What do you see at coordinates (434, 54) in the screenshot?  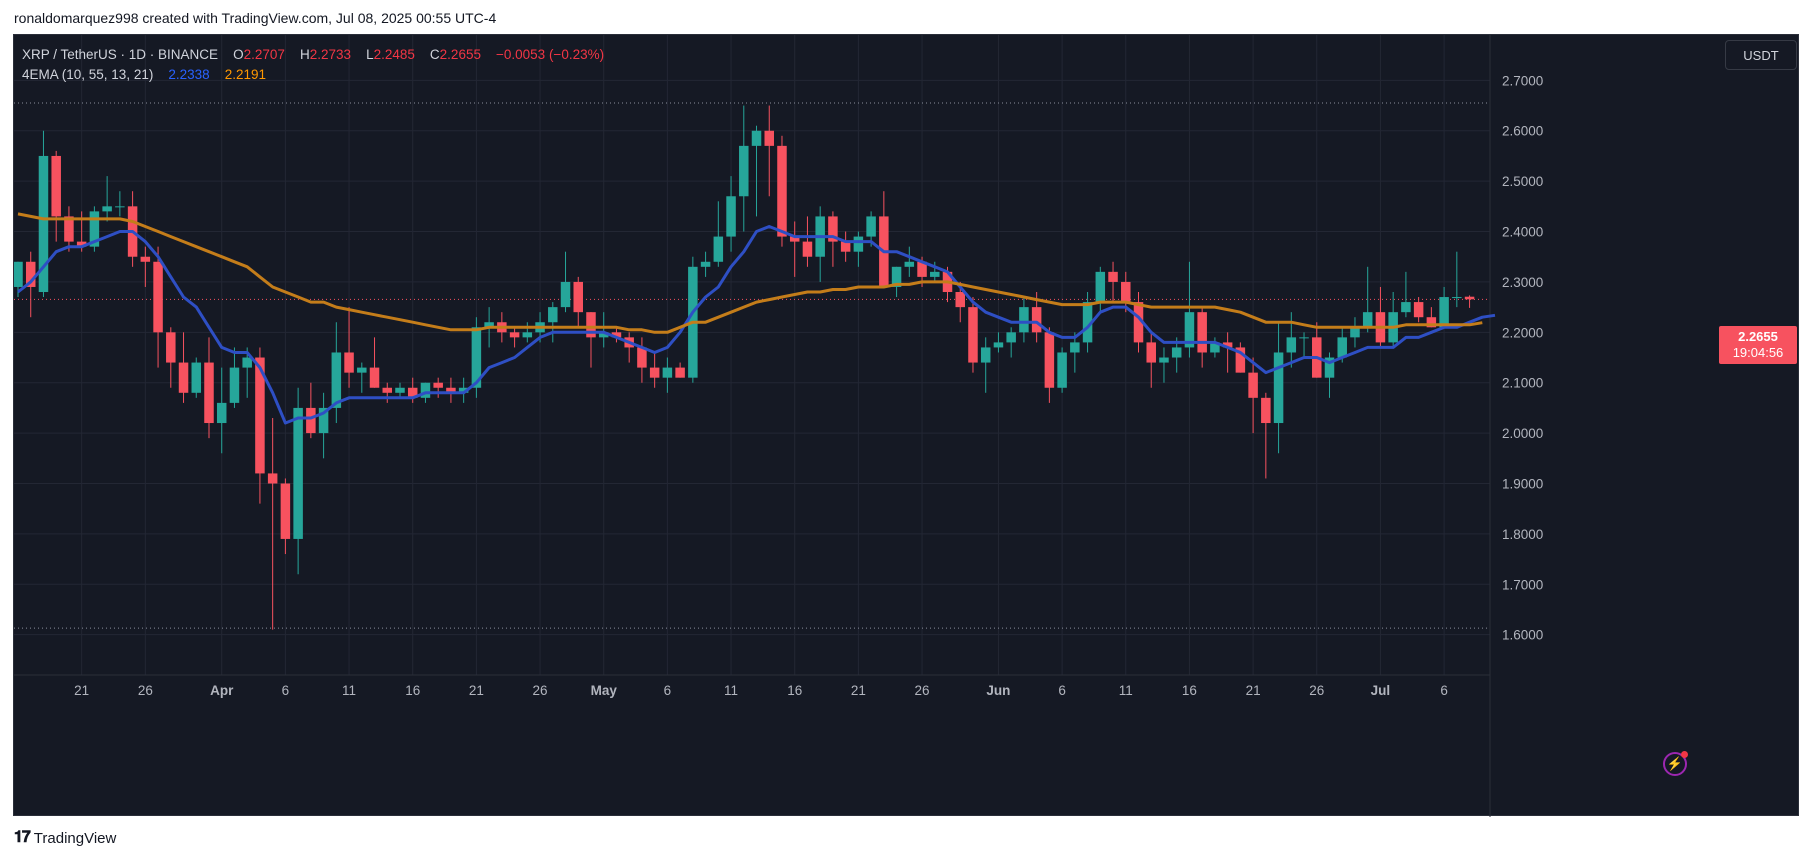 I see `close-label: C` at bounding box center [434, 54].